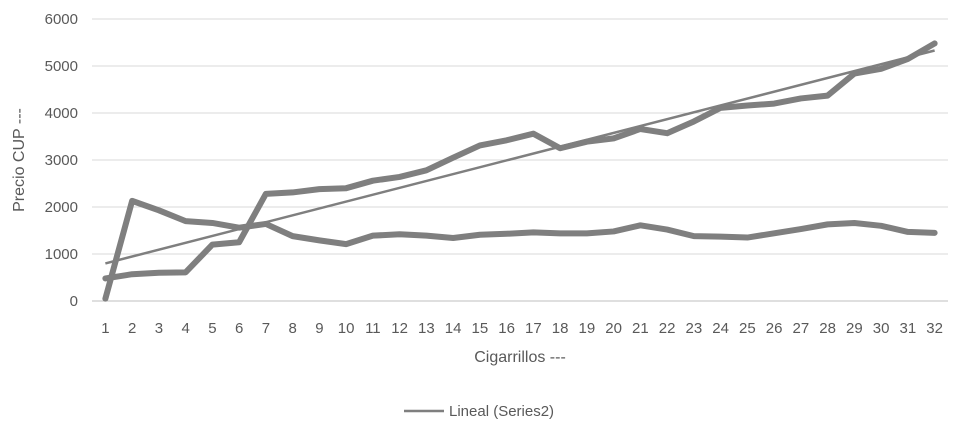  I want to click on x-tick-label: 4, so click(185, 328).